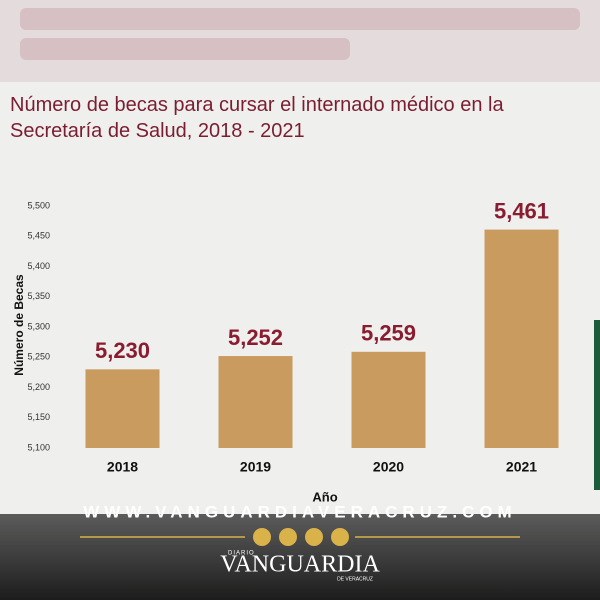 This screenshot has height=600, width=600. What do you see at coordinates (241, 554) in the screenshot?
I see `brand-top: DIARIO` at bounding box center [241, 554].